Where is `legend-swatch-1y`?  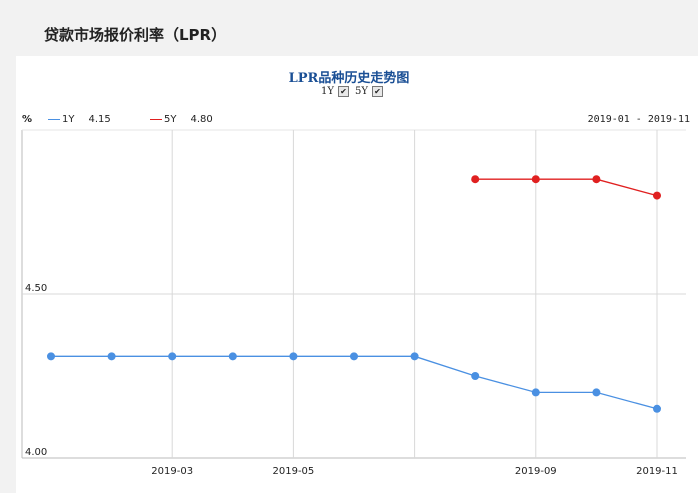 legend-swatch-1y is located at coordinates (54, 119).